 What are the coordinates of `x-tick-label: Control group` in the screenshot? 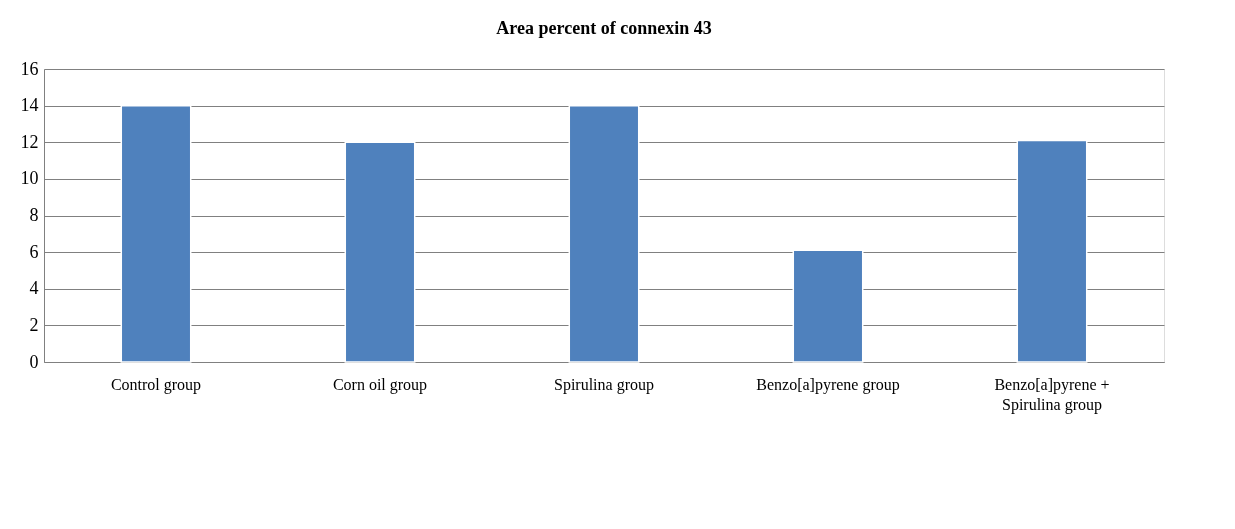 It's located at (156, 384).